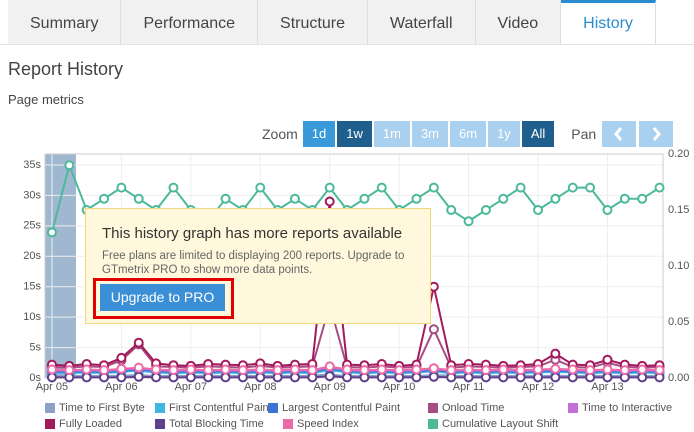 The width and height of the screenshot is (694, 432). Describe the element at coordinates (162, 297) in the screenshot. I see `upgrade-button: Upgrade to PRO` at that location.